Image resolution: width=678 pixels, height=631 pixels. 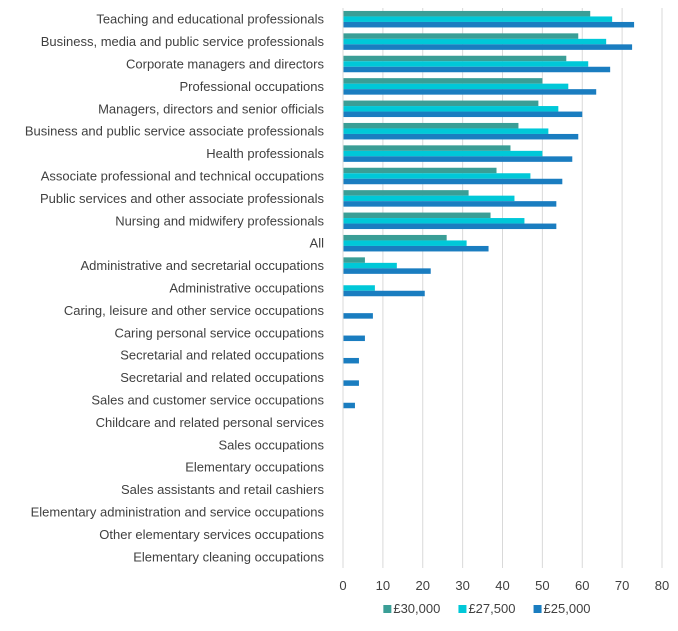 I want to click on x-tick-label: 20, so click(x=423, y=585).